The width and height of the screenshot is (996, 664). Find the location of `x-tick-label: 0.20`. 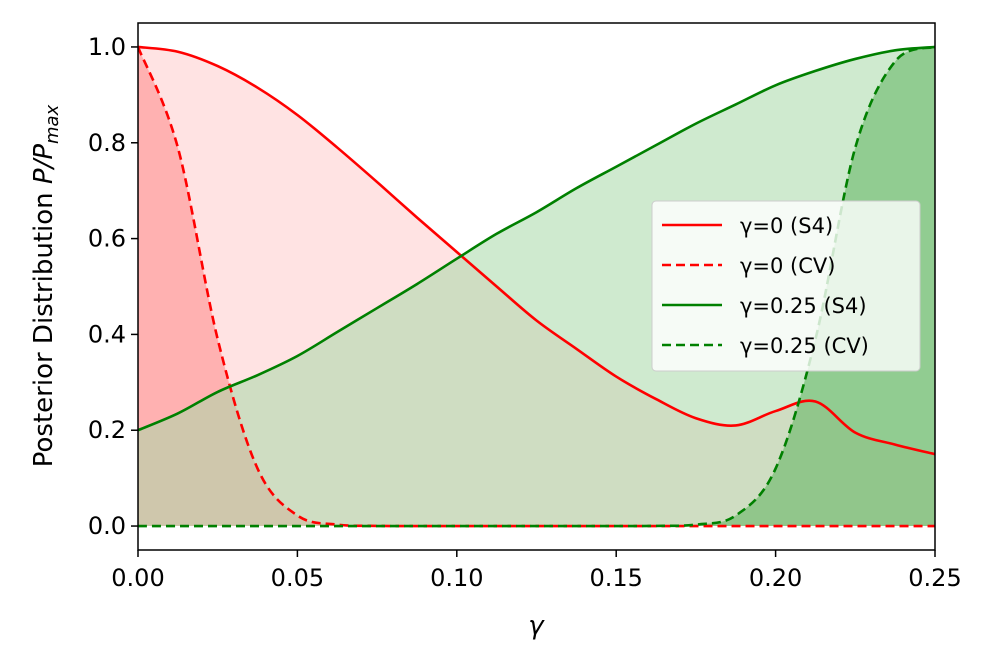

x-tick-label: 0.20 is located at coordinates (775, 578).